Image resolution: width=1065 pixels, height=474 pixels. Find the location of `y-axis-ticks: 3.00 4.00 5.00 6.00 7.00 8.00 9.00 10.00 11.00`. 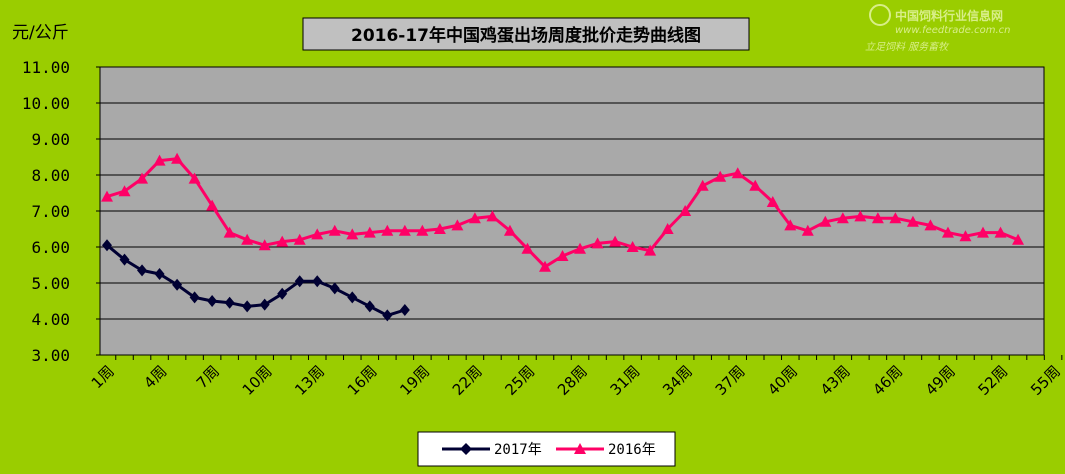

y-axis-ticks: 3.00 4.00 5.00 6.00 7.00 8.00 9.00 10.00 11.00 is located at coordinates (61, 211).